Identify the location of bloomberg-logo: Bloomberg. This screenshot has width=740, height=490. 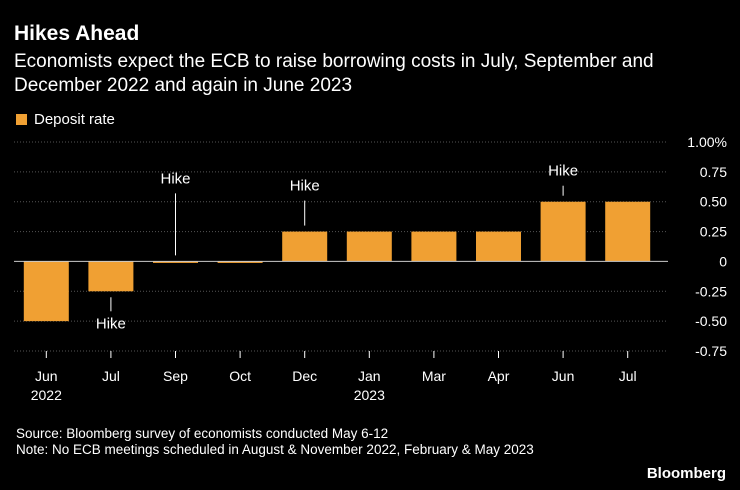
(686, 473).